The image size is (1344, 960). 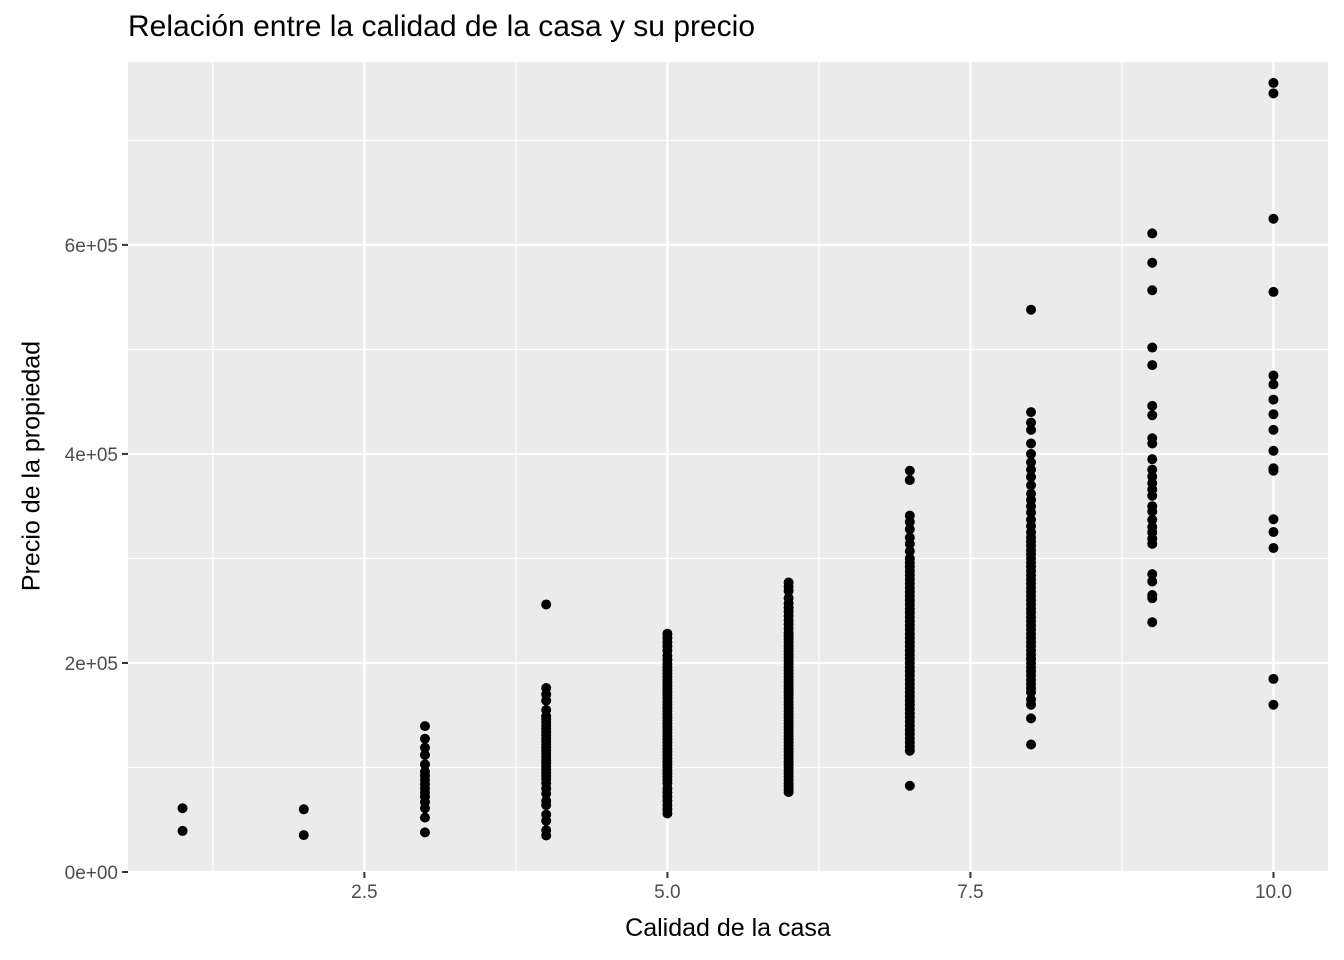 I want to click on x-tick-label: 2.5, so click(x=364, y=892).